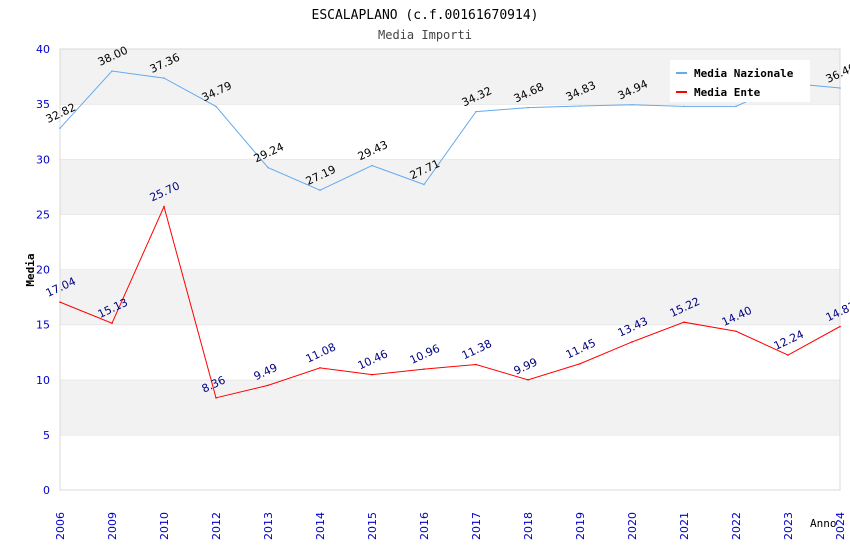 This screenshot has width=850, height=550. I want to click on x-tick-label: 2009, so click(112, 526).